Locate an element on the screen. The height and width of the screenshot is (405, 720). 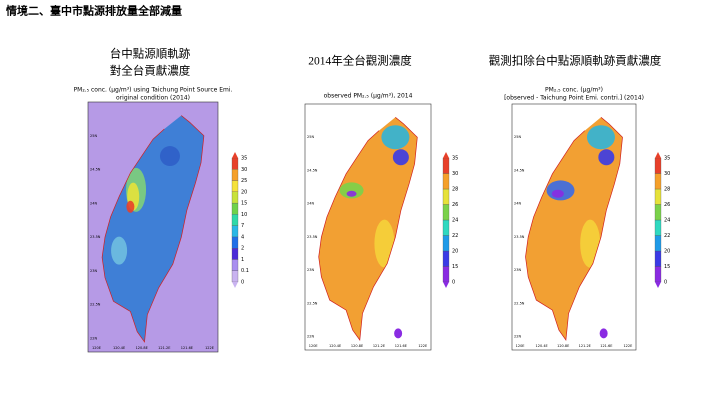
plot-title: PM₂.₅ conc. (μg/m³) is located at coordinates (574, 90).